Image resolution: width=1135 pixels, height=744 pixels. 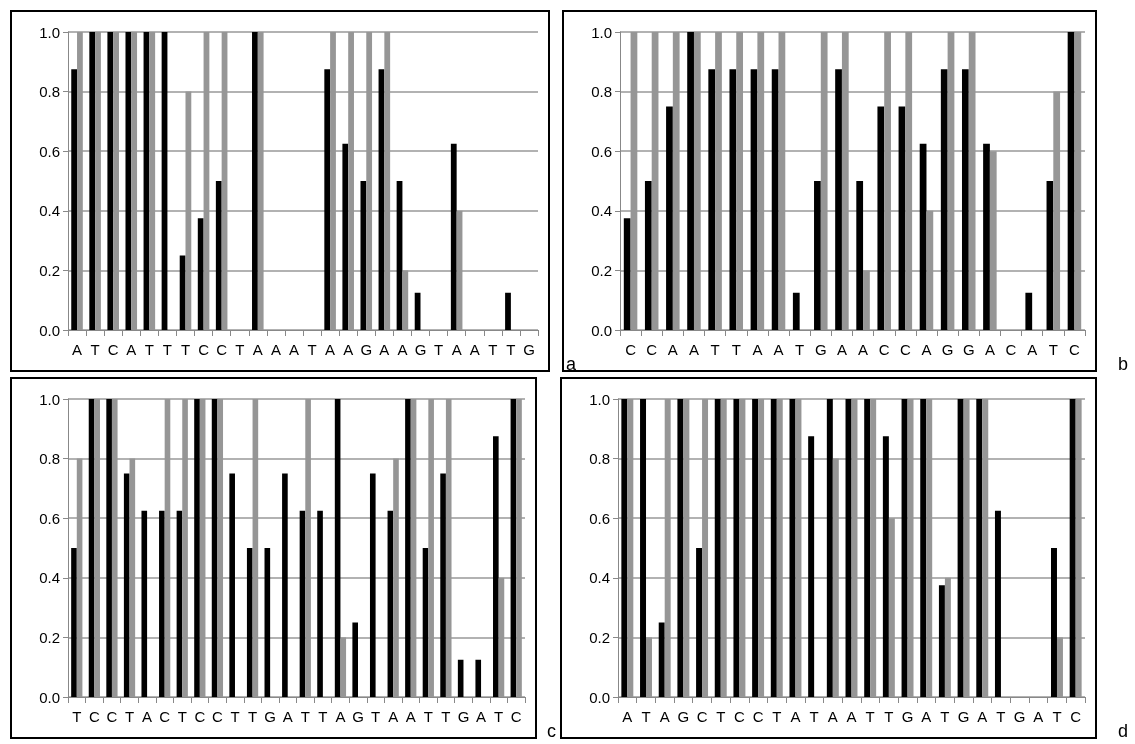 I want to click on text: a, so click(x=571, y=364).